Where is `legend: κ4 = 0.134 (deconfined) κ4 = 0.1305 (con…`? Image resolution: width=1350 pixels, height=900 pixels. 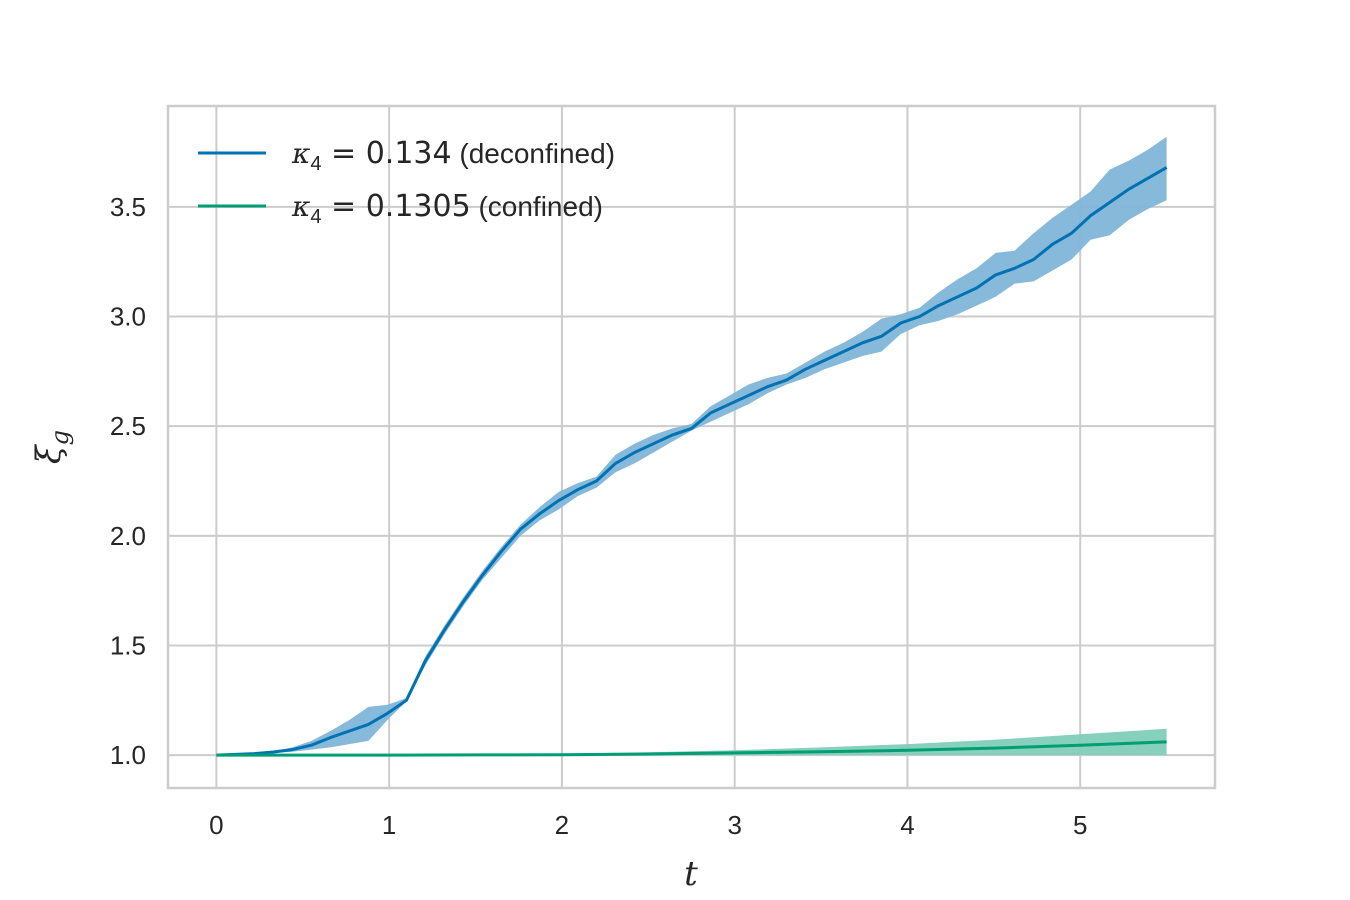 legend: κ4 = 0.134 (deconfined) κ4 = 0.1305 (con… is located at coordinates (406, 182).